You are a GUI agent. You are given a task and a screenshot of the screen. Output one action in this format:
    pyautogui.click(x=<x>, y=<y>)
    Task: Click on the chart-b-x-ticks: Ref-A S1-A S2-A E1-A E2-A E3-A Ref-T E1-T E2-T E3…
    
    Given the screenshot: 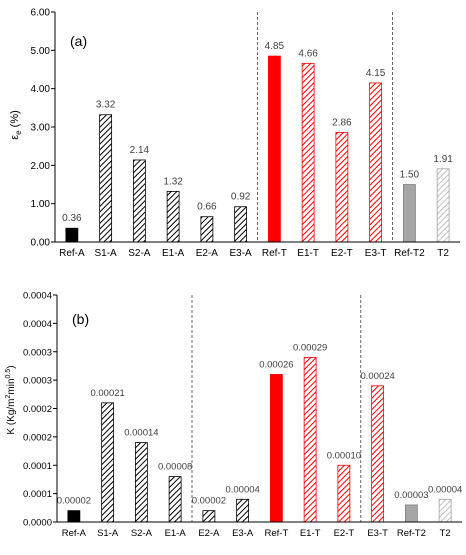 What is the action you would take?
    pyautogui.click(x=256, y=533)
    